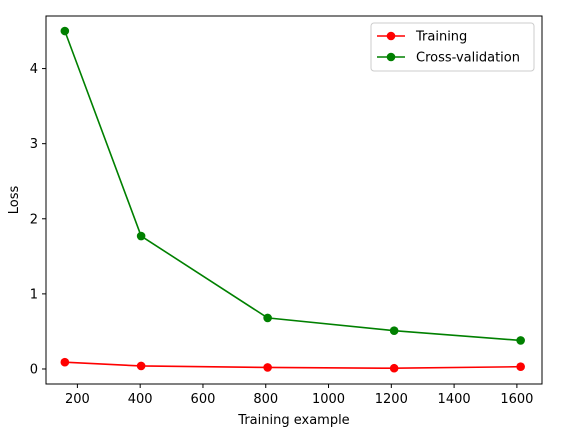 The height and width of the screenshot is (435, 572). Describe the element at coordinates (328, 399) in the screenshot. I see `x-tick-label: 1000` at that location.